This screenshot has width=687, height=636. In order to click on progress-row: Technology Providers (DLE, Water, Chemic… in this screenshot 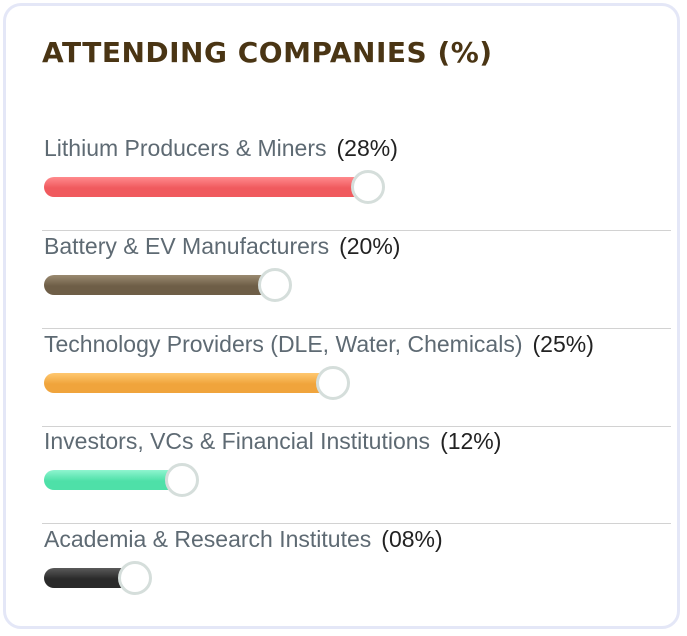, I will do `click(356, 378)`.